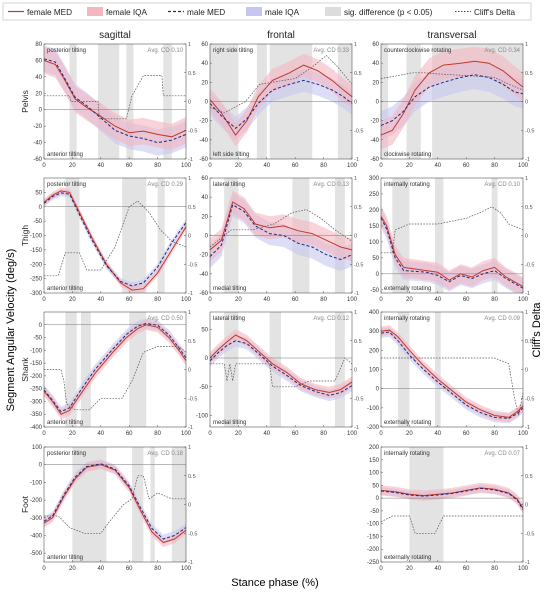  Describe the element at coordinates (274, 583) in the screenshot. I see `x-axis-label: Stance phase (%)` at that location.